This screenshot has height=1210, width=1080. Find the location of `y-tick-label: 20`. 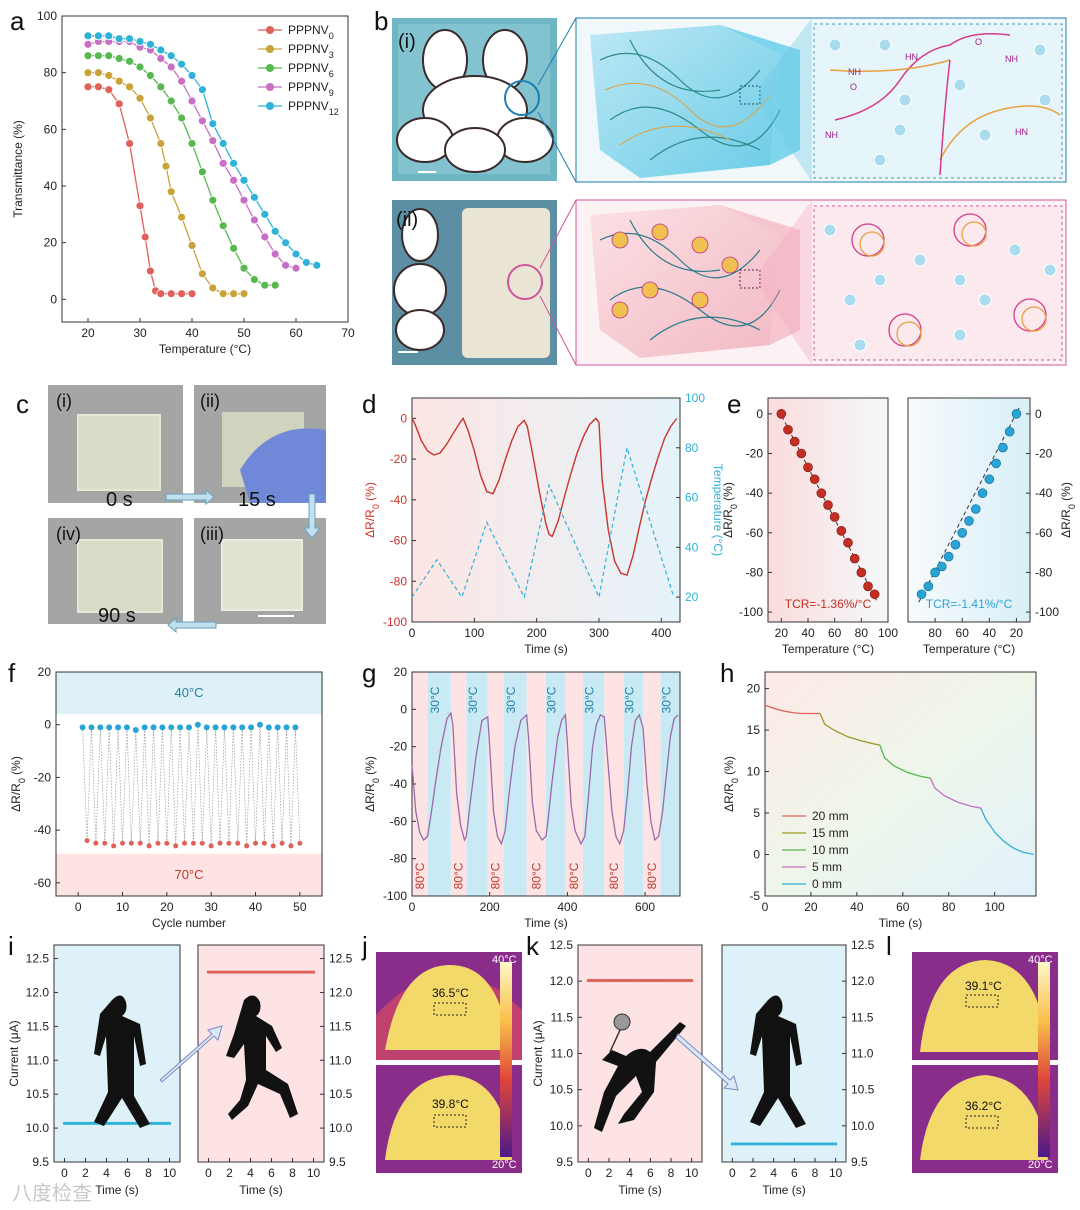

y-tick-label: 20 is located at coordinates (754, 689).